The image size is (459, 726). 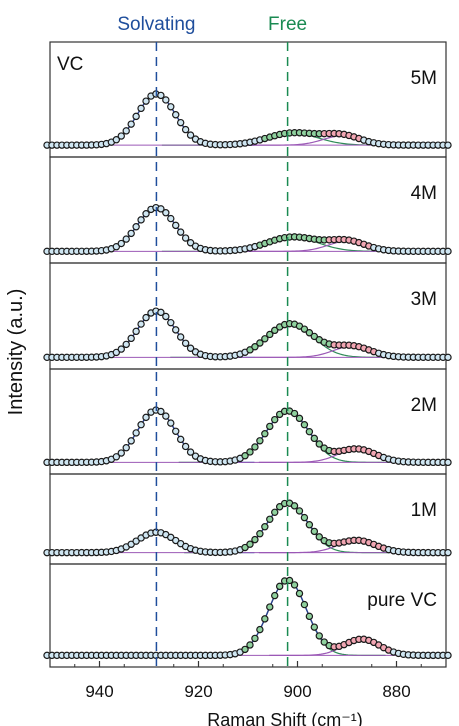 I want to click on spectrum-panel: 4M, so click(x=247, y=210).